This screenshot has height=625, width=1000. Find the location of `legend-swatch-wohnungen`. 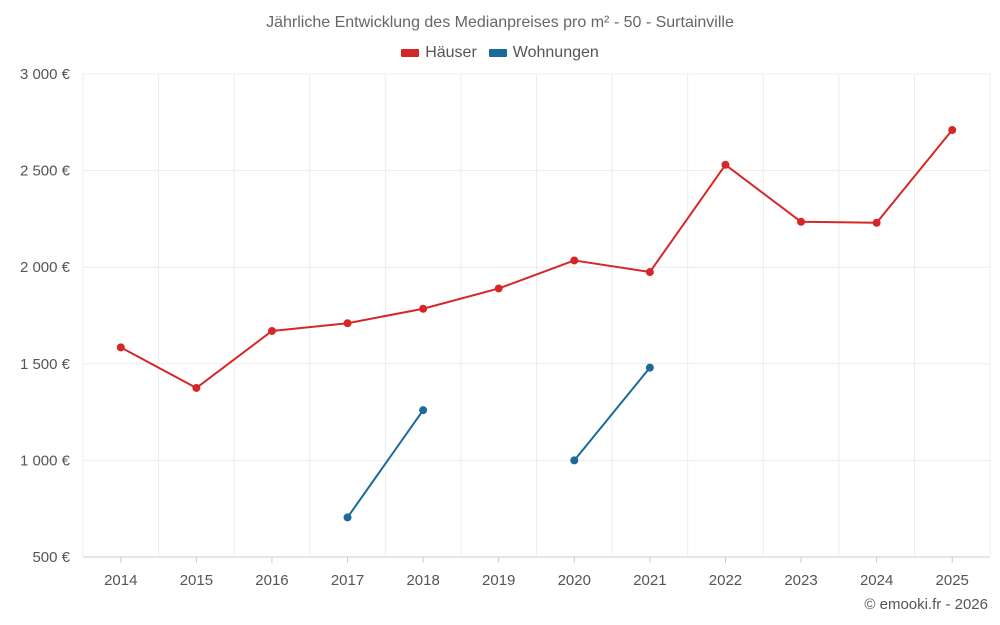

legend-swatch-wohnungen is located at coordinates (497, 53).